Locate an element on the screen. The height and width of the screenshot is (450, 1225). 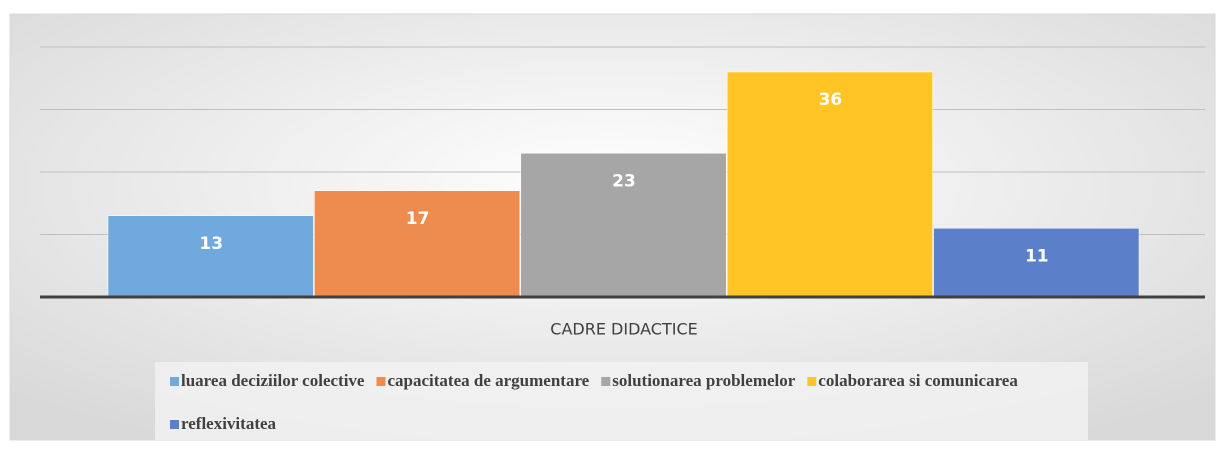
data-label: 17 is located at coordinates (418, 219).